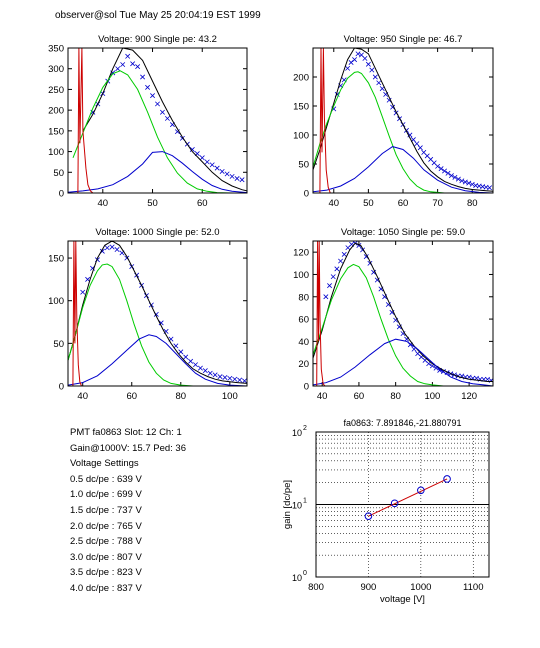 The width and height of the screenshot is (540, 648). I want to click on panel-title: Voltage: 1000 Single pe: 52.0, so click(157, 232).